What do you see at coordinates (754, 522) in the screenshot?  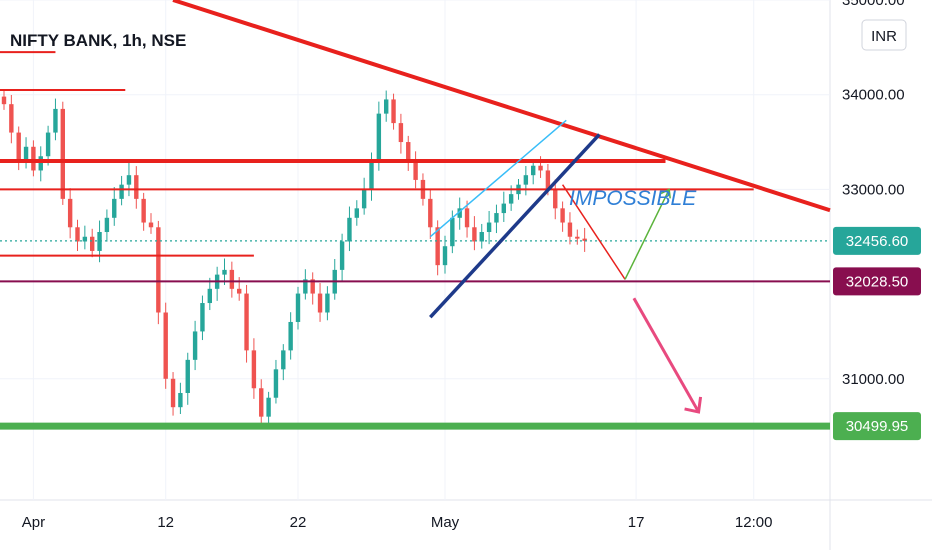 I see `x-tick-label: 12:00` at bounding box center [754, 522].